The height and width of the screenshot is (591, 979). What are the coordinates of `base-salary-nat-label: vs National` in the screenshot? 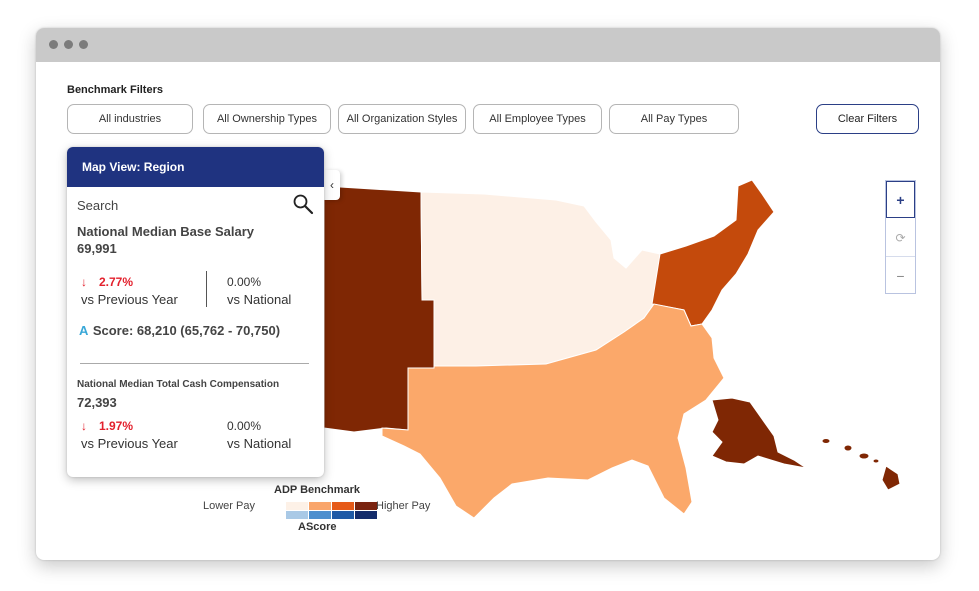 It's located at (259, 299).